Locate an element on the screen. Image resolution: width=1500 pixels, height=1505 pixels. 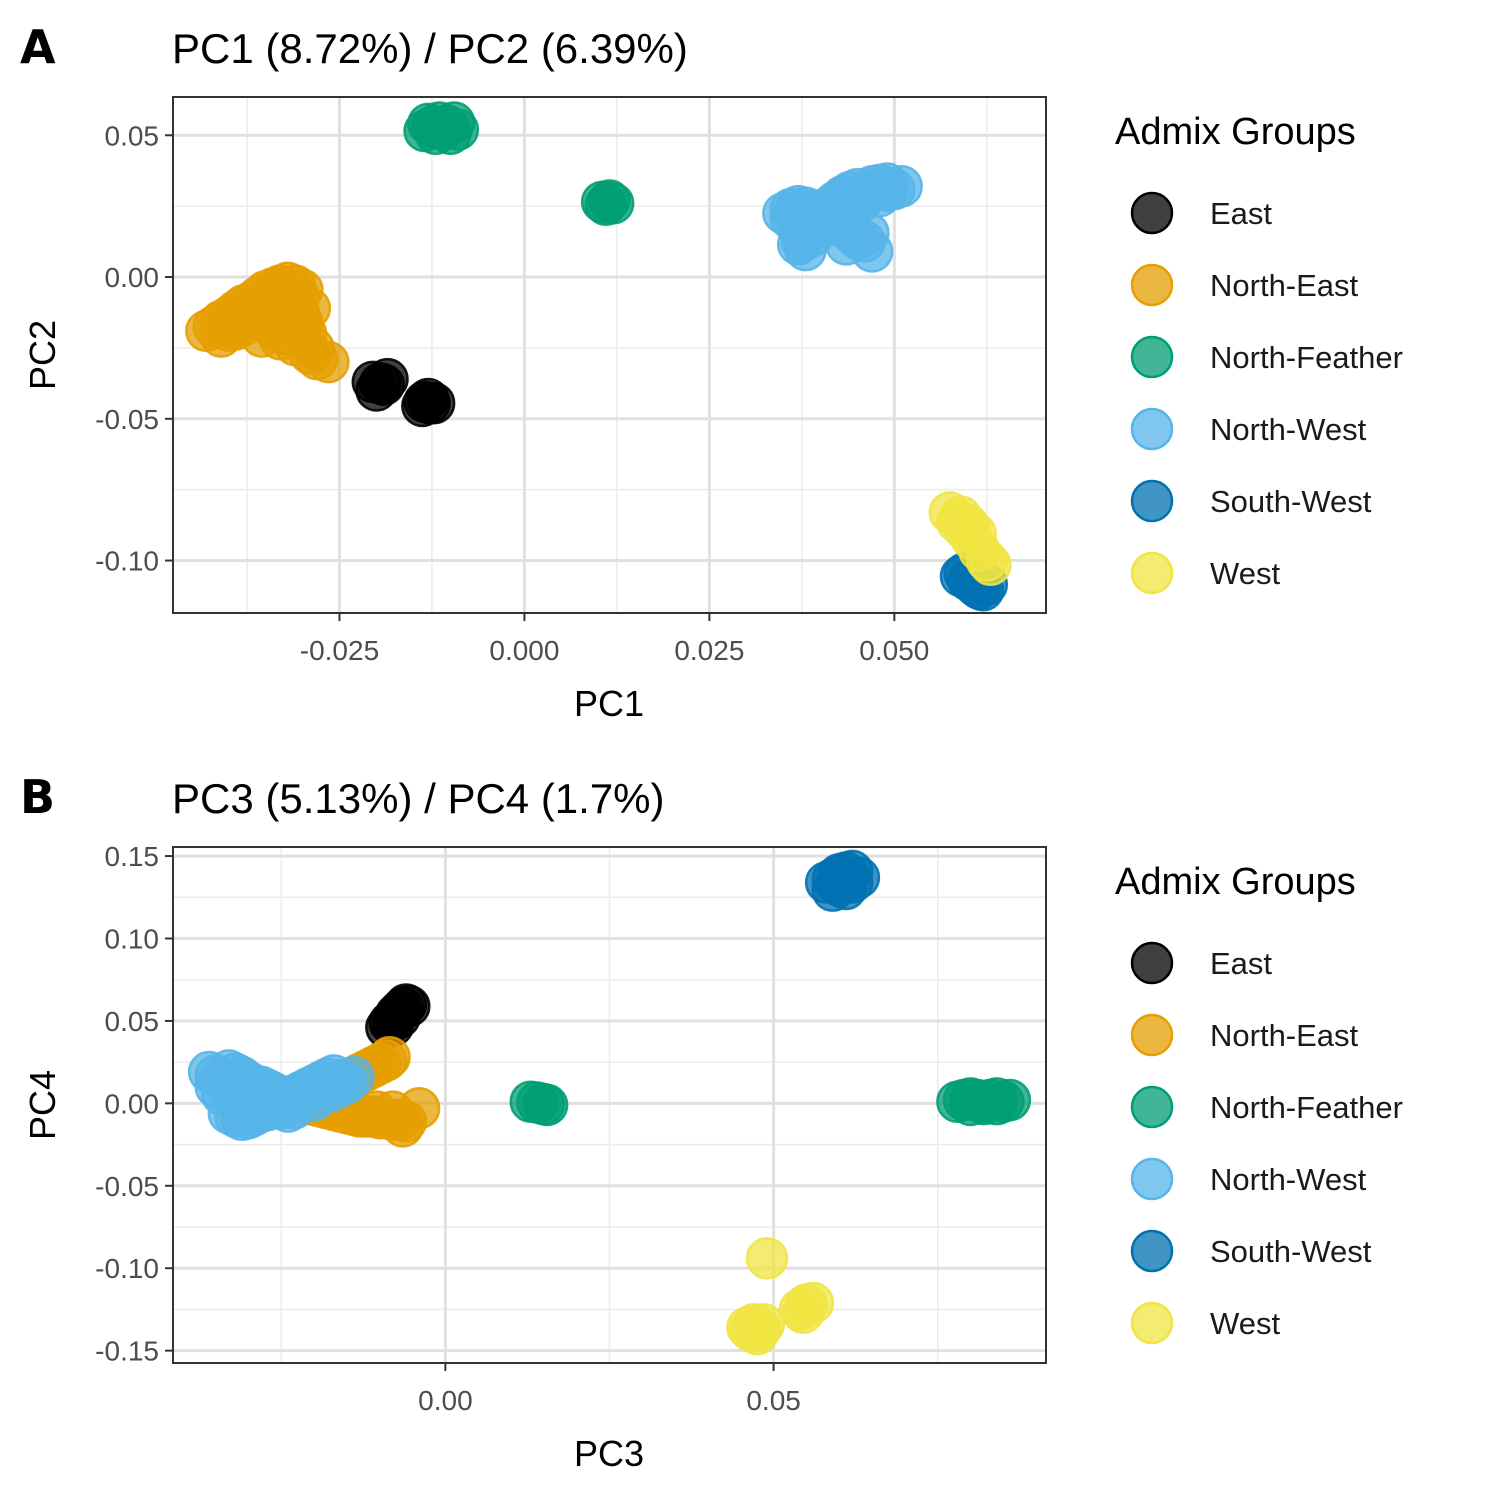
panel-b-point-east is located at coordinates (399, 1017).